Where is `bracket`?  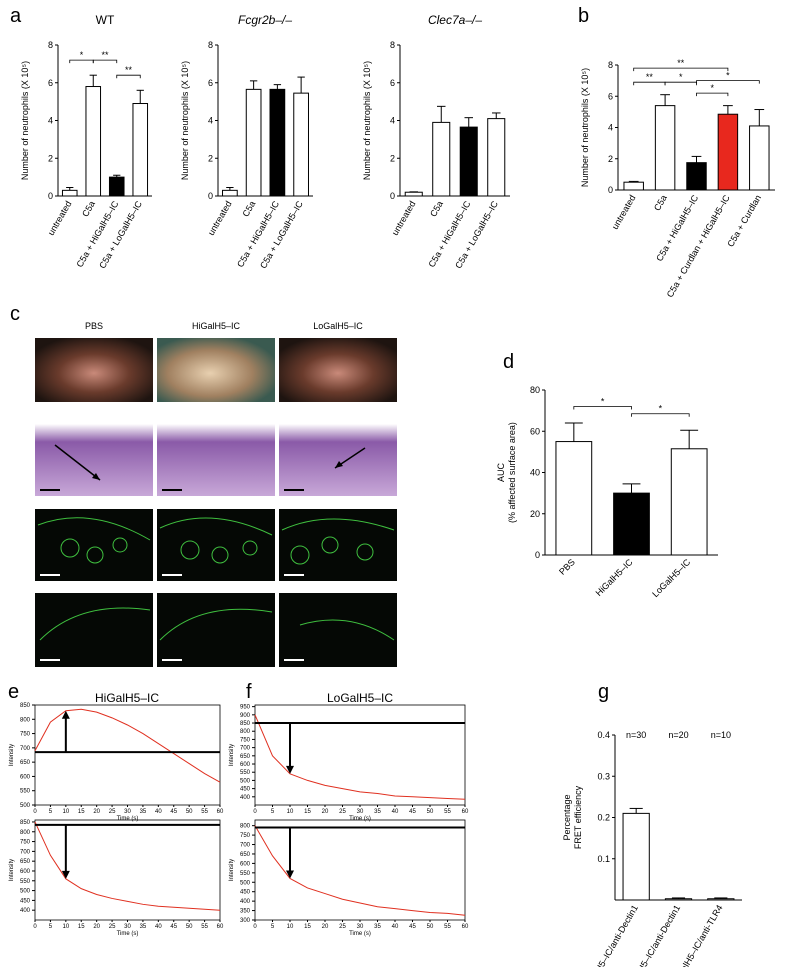 bracket is located at coordinates (649, 83).